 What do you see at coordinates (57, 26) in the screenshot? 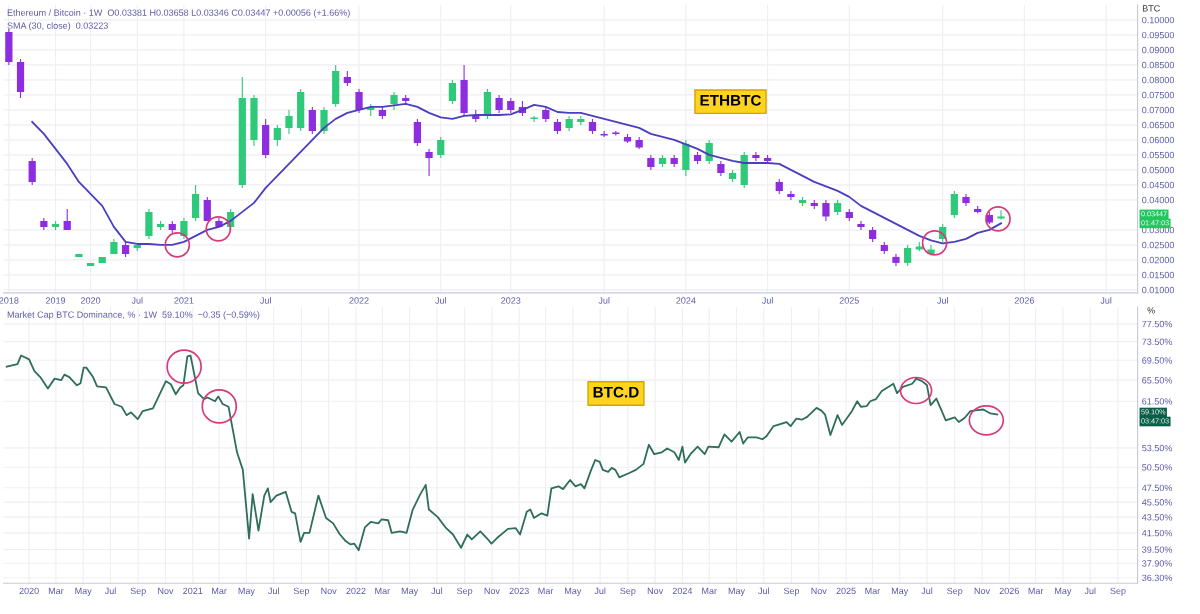
I see `text: SMA (30, close) 0.03223` at bounding box center [57, 26].